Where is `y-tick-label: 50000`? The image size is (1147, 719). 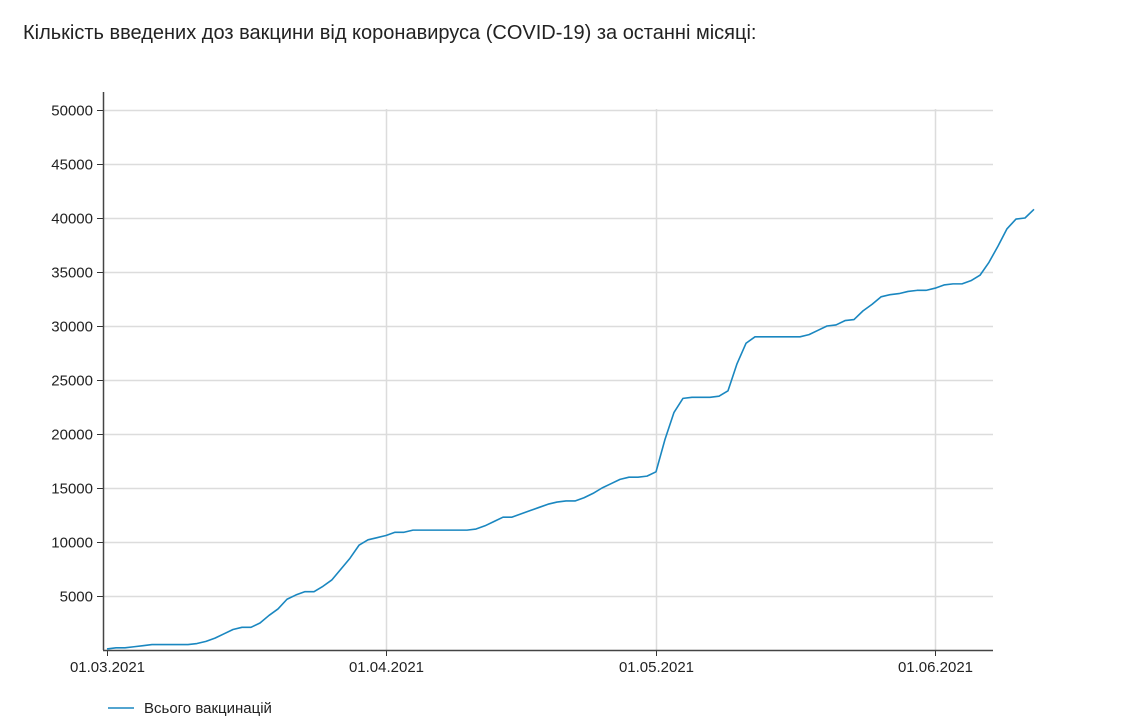
y-tick-label: 50000 is located at coordinates (72, 111).